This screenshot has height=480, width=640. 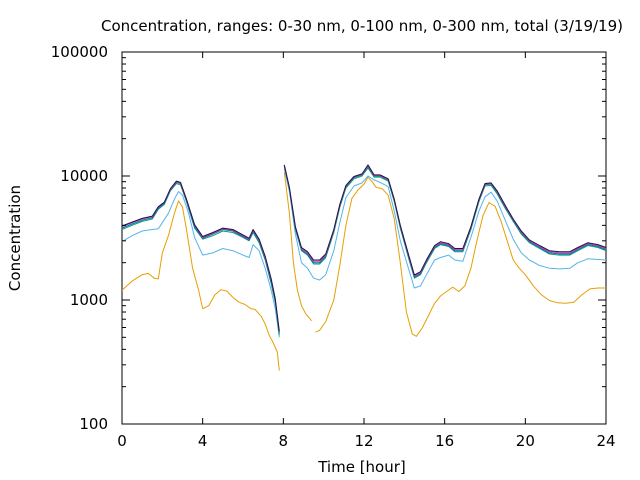 What do you see at coordinates (361, 467) in the screenshot?
I see `x-axis-label: Time [hour]` at bounding box center [361, 467].